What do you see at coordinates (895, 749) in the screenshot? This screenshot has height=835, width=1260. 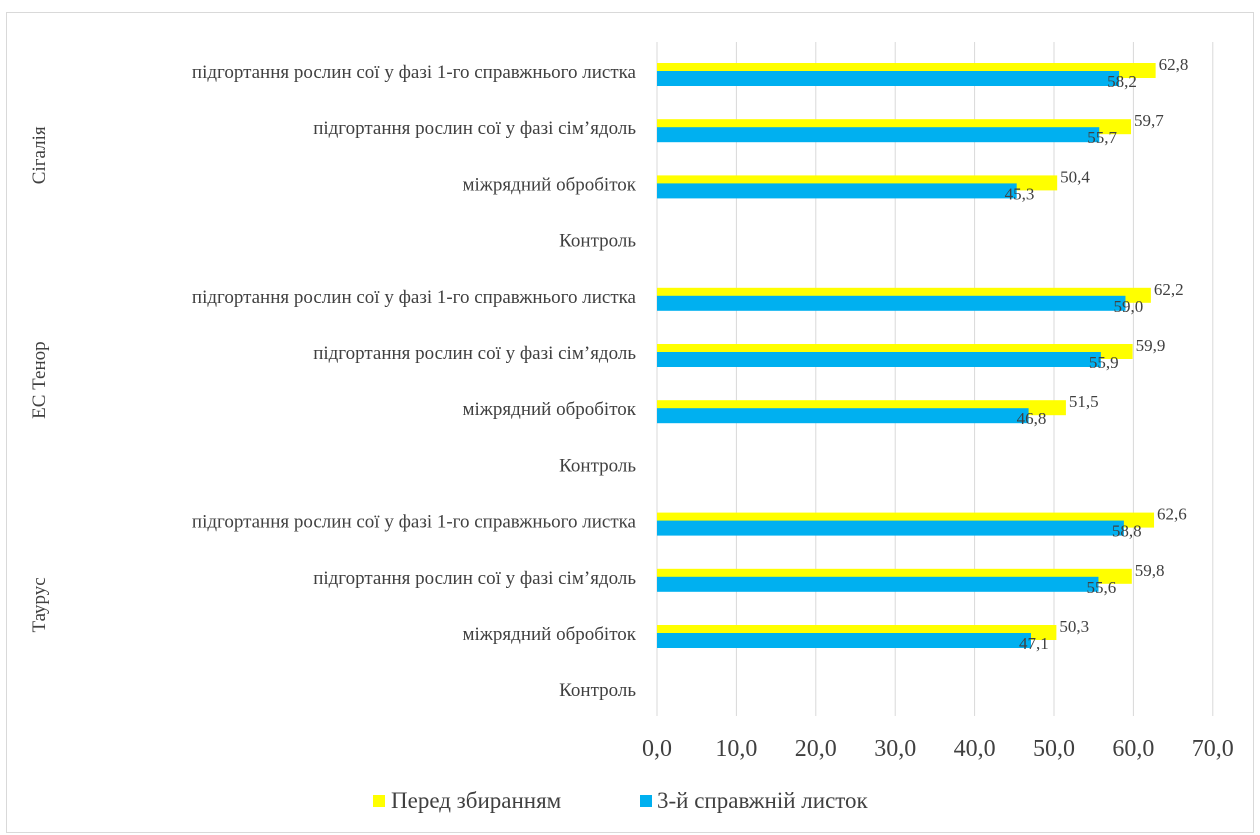 I see `x-tick-label: 30,0` at bounding box center [895, 749].